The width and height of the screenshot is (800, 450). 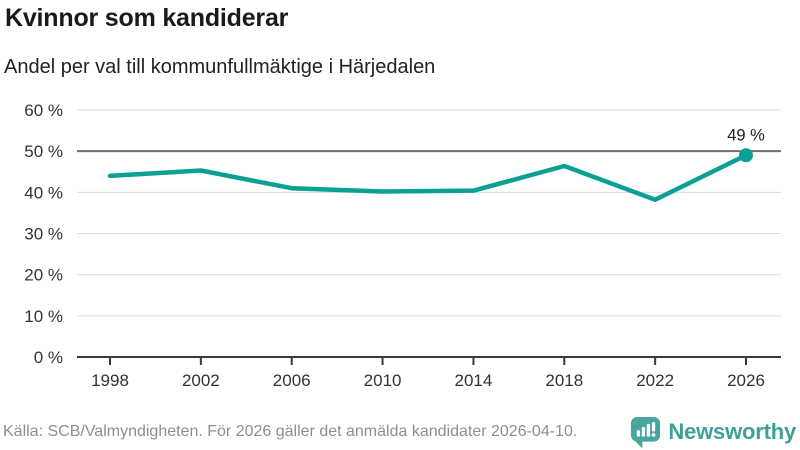 I want to click on y-tick-label: 20 %, so click(x=43, y=275).